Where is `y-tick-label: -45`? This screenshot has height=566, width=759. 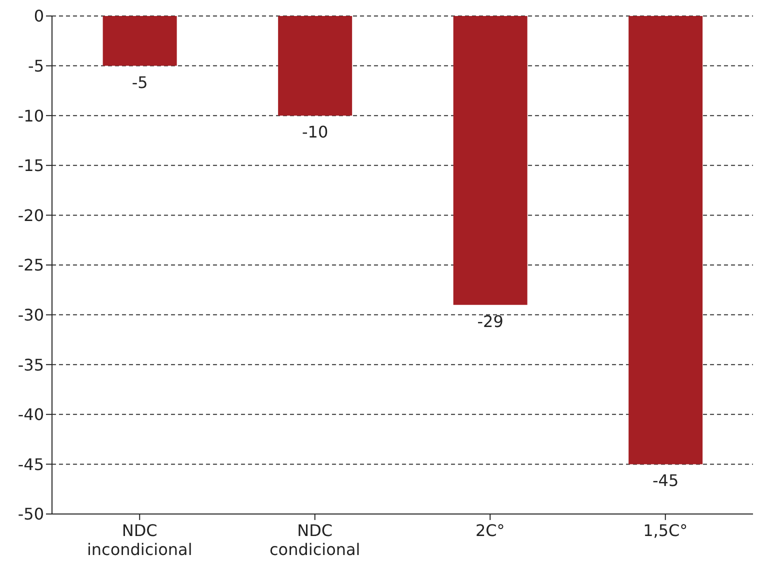
y-tick-label: -45 is located at coordinates (31, 464).